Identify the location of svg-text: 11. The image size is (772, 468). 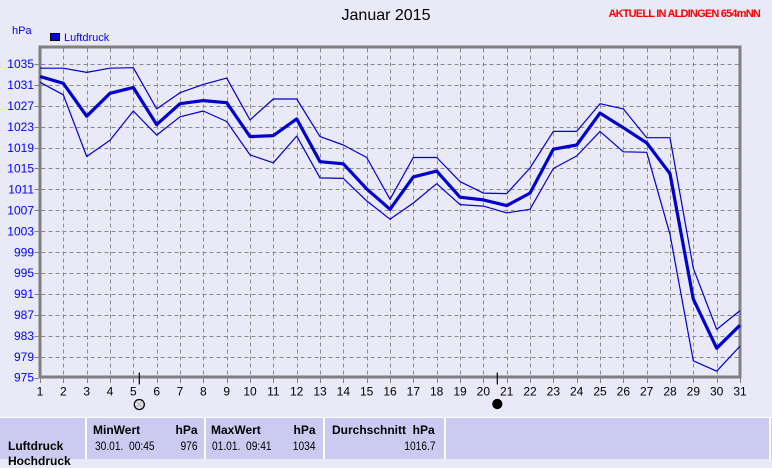
(273, 392).